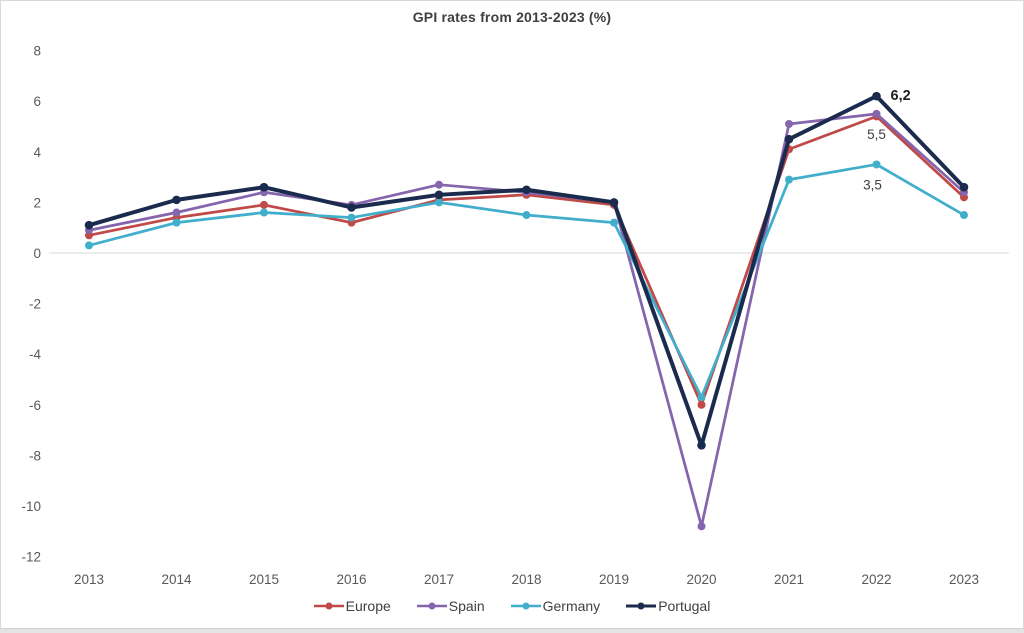  Describe the element at coordinates (35, 304) in the screenshot. I see `y-axis-tick-label: -2` at that location.